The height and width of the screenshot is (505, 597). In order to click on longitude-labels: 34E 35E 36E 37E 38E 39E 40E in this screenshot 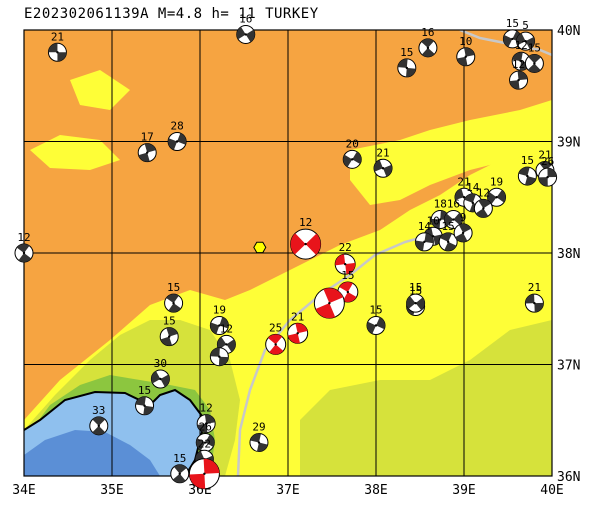, I will do `click(287, 490)`.